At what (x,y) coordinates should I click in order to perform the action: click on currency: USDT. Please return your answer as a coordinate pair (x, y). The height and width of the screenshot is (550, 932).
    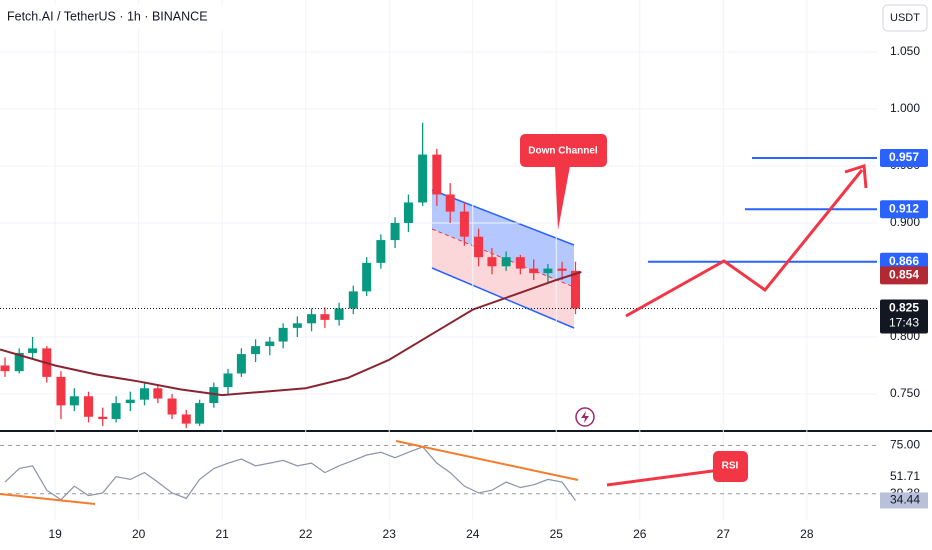
    Looking at the image, I should click on (905, 18).